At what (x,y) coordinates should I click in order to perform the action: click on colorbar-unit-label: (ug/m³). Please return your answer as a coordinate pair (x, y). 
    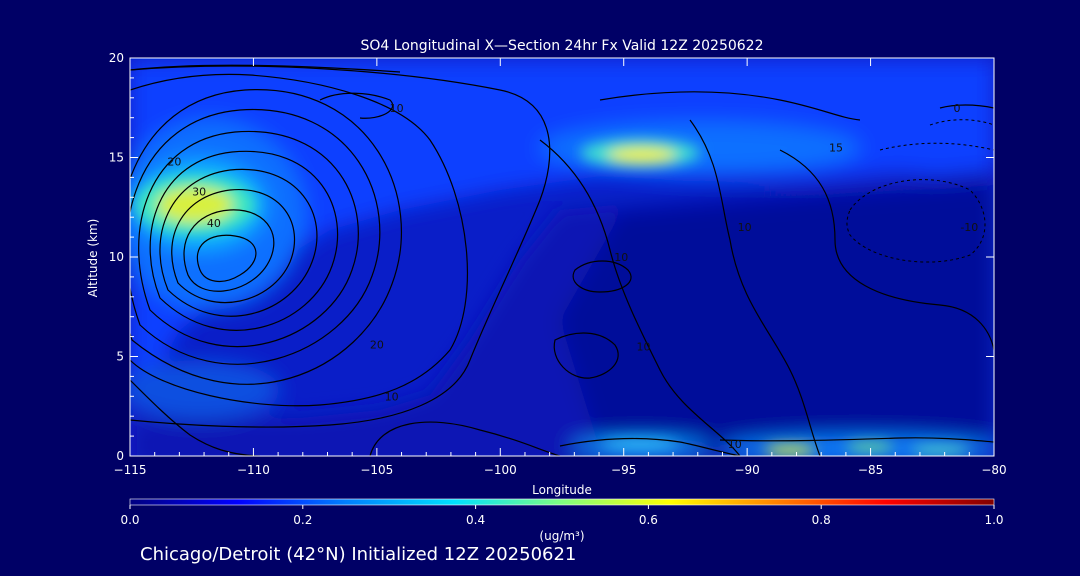
    Looking at the image, I should click on (561, 536).